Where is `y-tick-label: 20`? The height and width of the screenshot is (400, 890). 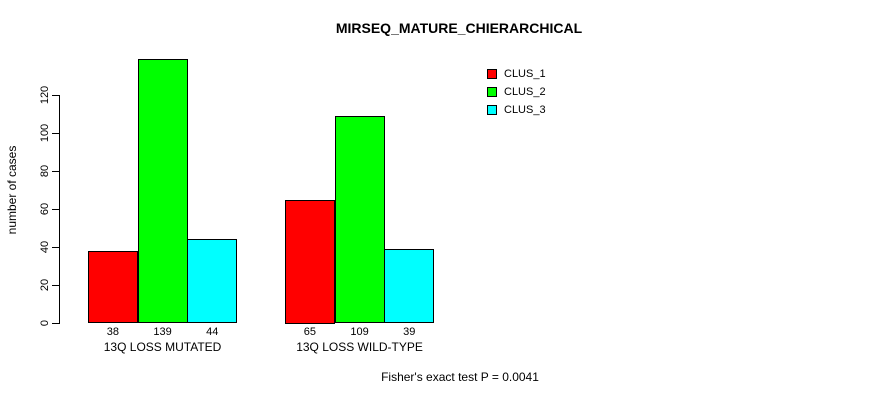
y-tick-label: 20 is located at coordinates (45, 285).